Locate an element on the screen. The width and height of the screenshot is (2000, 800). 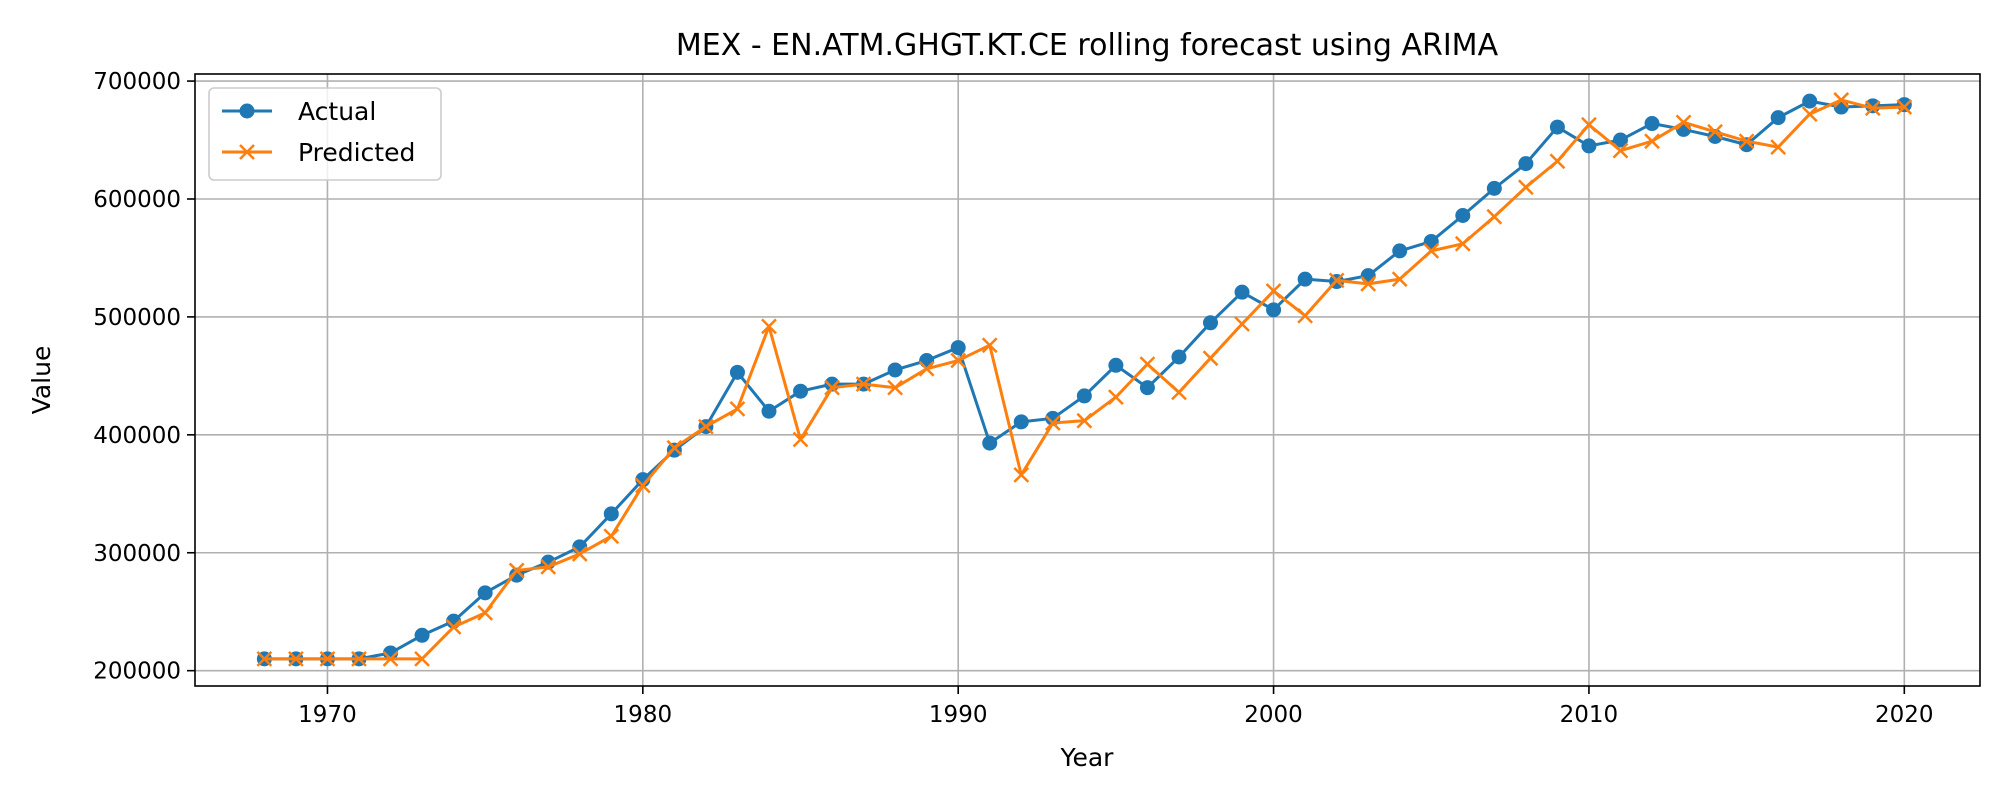
y-tick-label: 200000 is located at coordinates (137, 672).